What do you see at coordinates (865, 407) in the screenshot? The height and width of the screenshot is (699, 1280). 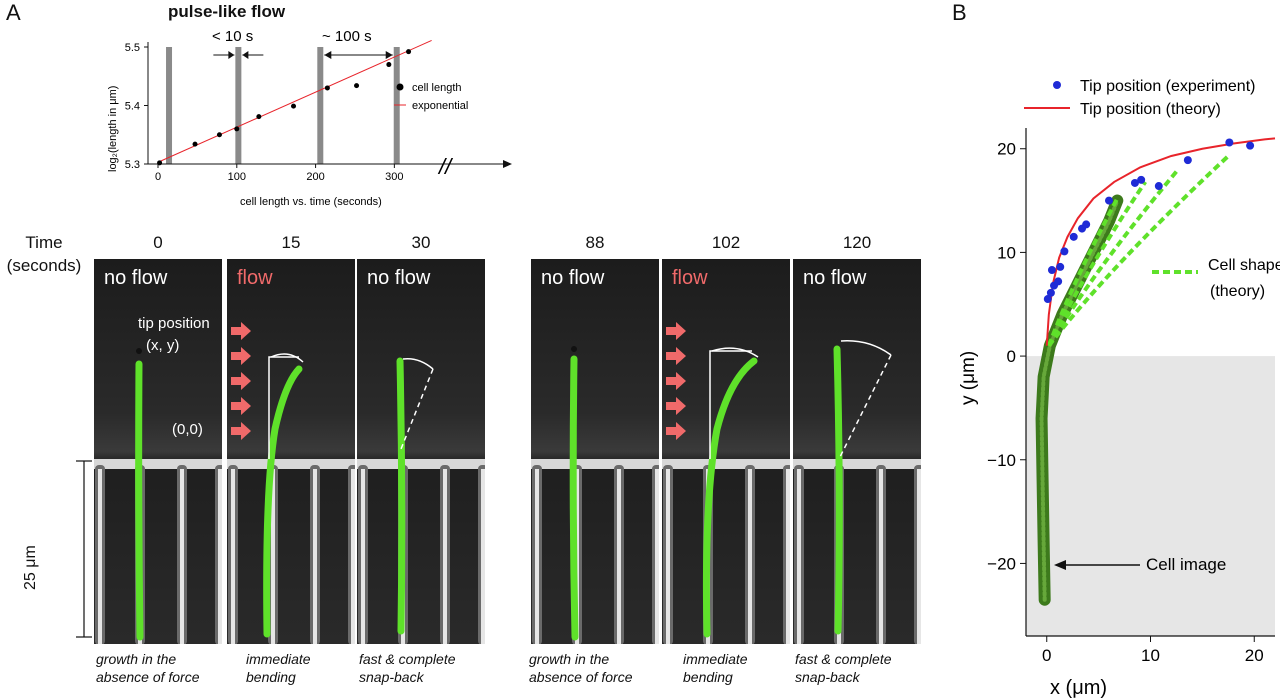 I see `prior-position-dash` at bounding box center [865, 407].